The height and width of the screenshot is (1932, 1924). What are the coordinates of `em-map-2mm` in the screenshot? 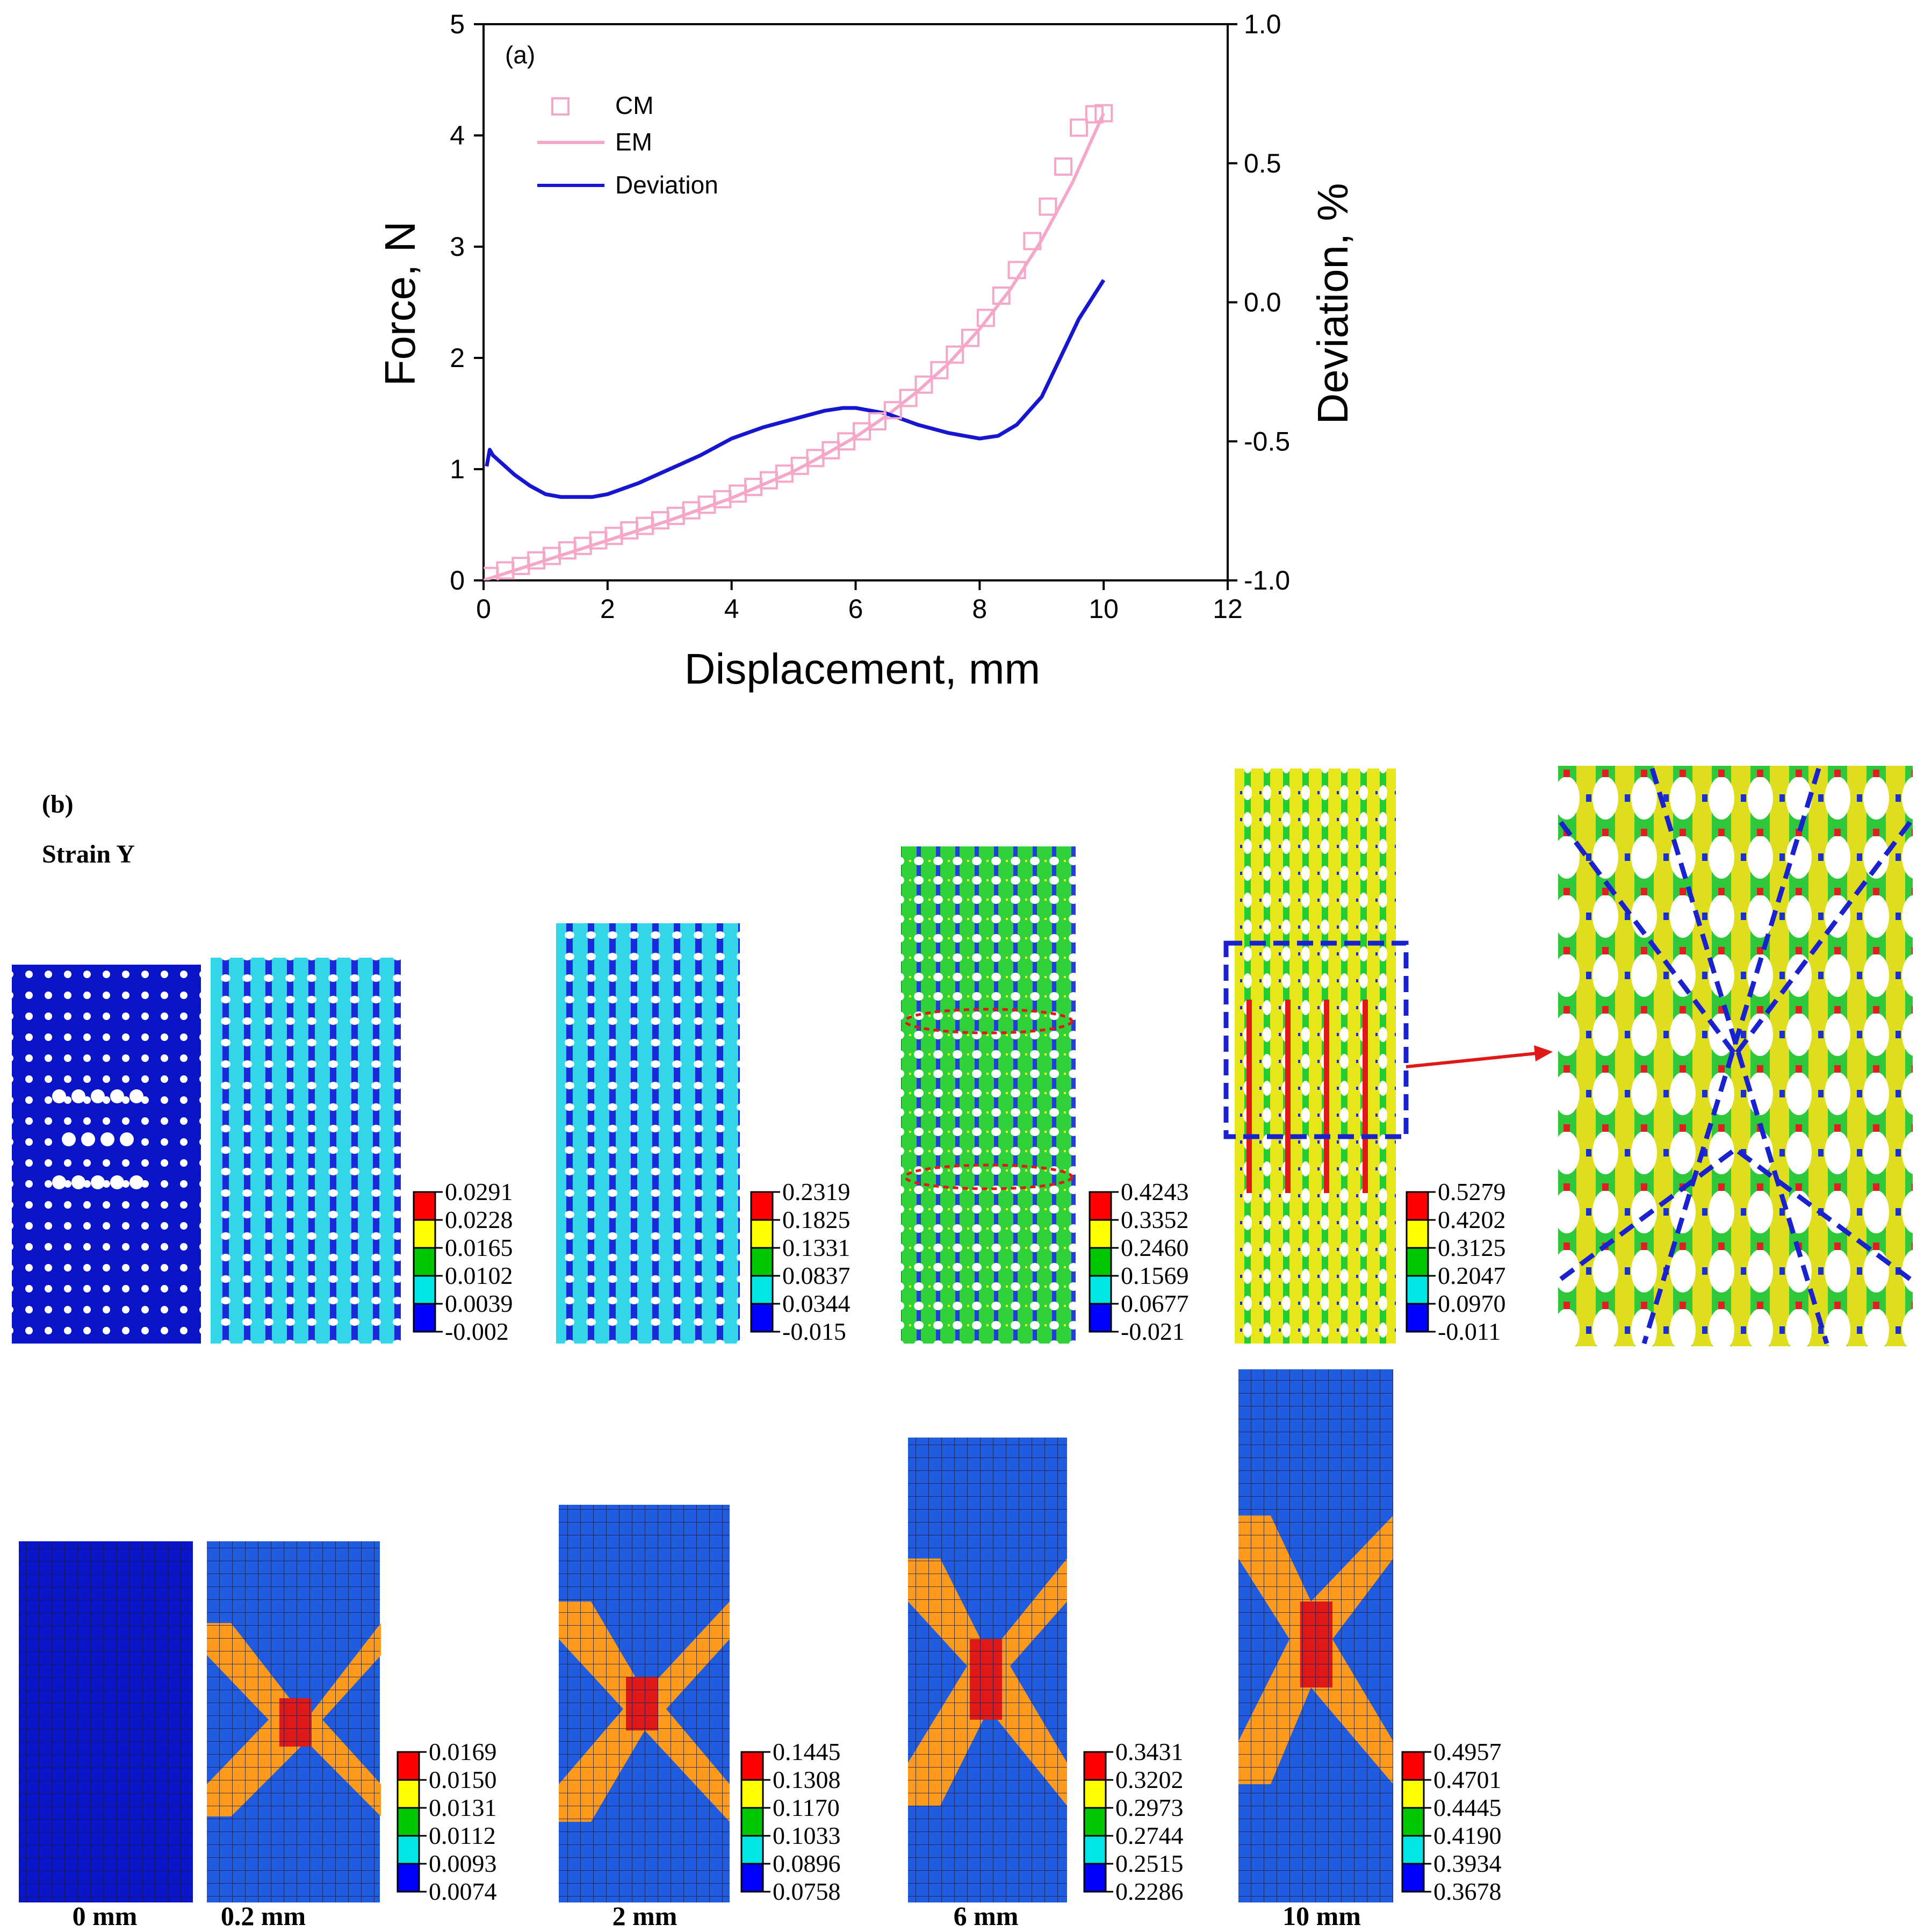 It's located at (644, 1704).